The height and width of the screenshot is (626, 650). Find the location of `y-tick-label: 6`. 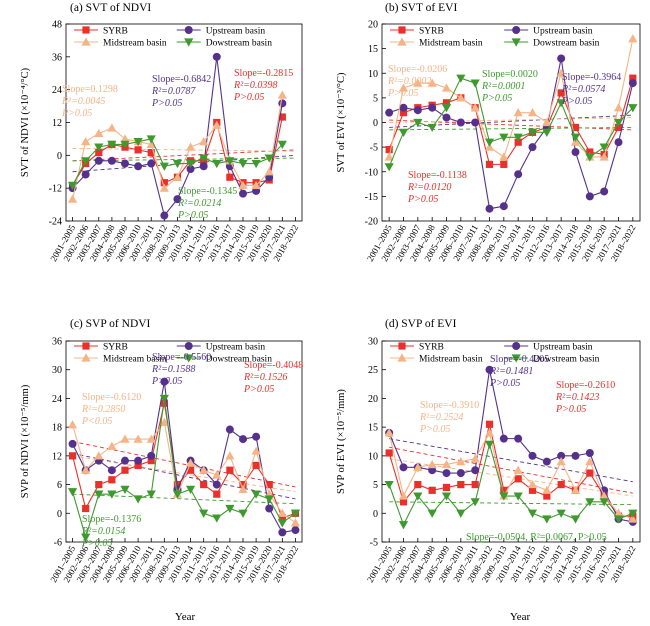

y-tick-label: 6 is located at coordinates (59, 485).